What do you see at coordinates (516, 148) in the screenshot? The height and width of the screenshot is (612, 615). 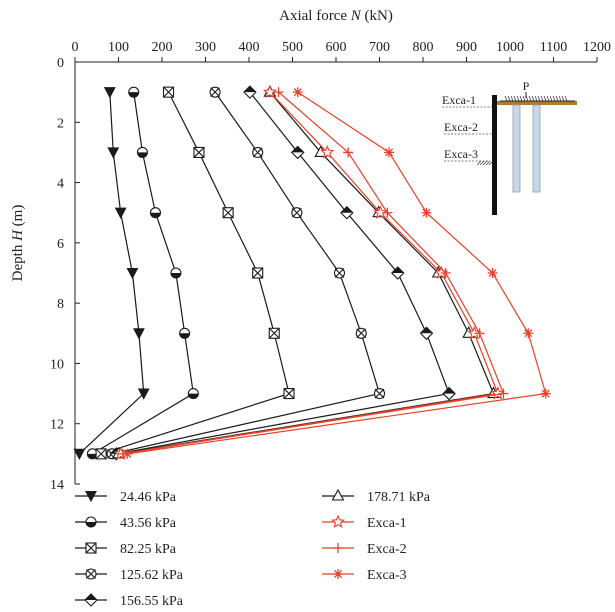 I see `inset-pile-left` at bounding box center [516, 148].